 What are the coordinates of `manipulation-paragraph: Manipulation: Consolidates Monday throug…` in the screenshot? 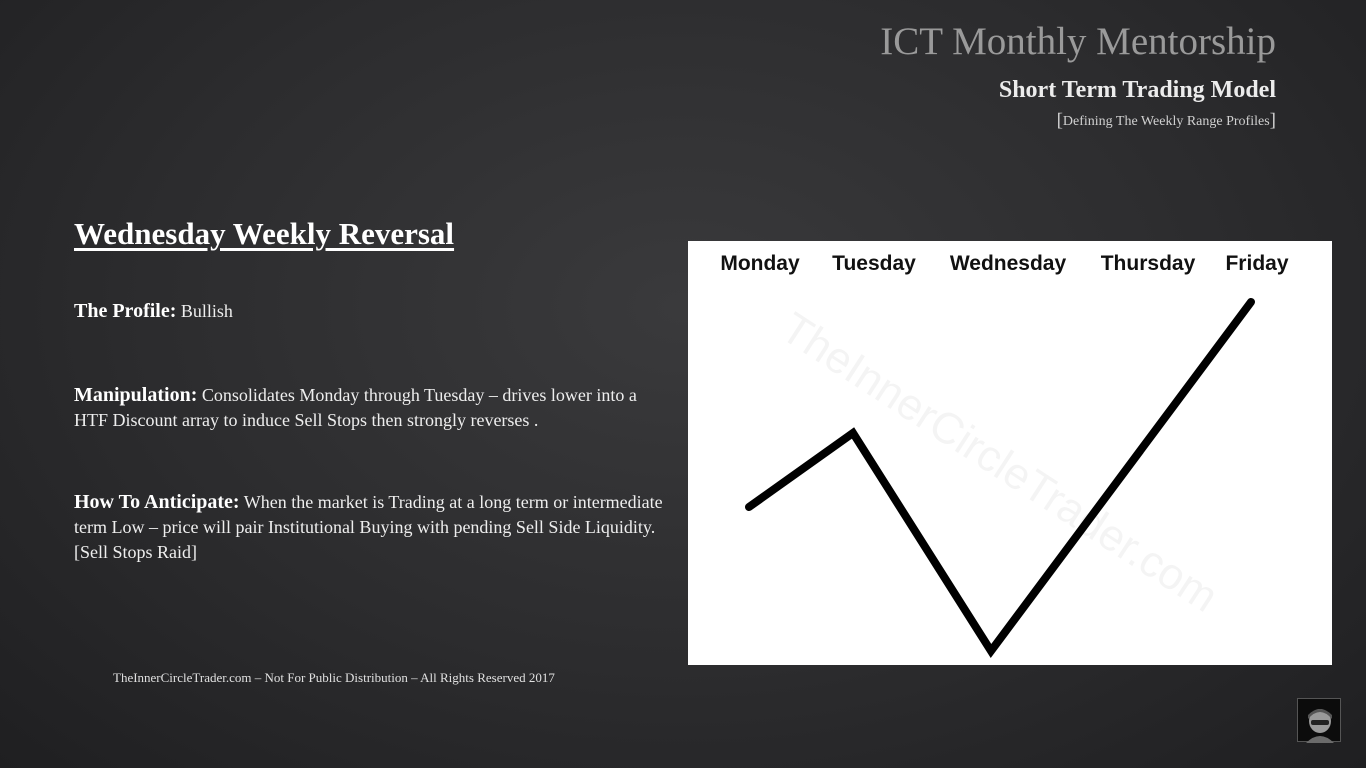 It's located at (374, 408).